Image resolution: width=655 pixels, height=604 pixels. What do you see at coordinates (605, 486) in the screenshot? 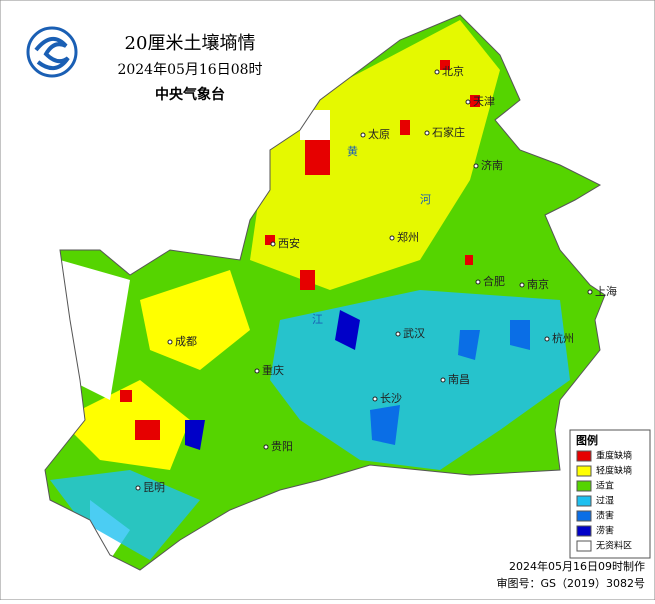
I see `legend-label: 适宜` at bounding box center [605, 486].